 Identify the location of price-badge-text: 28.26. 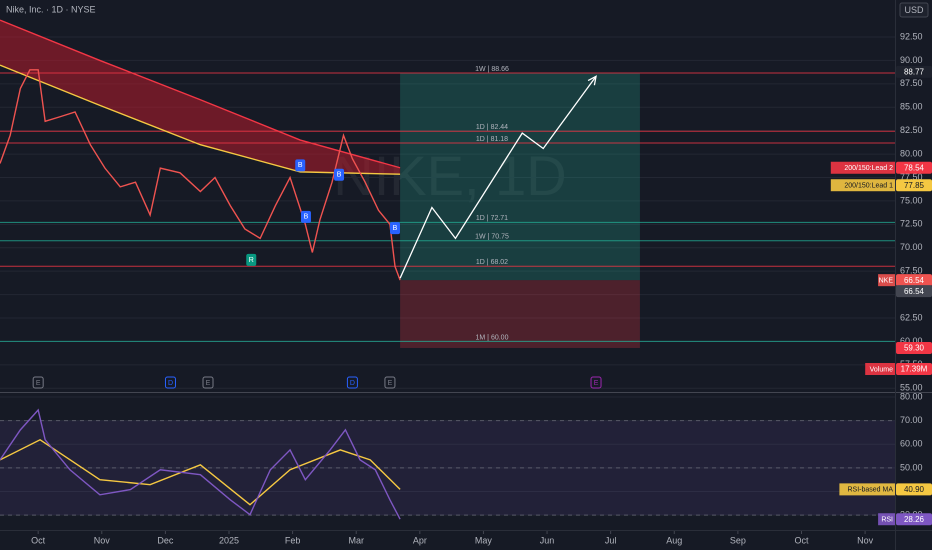
(914, 519).